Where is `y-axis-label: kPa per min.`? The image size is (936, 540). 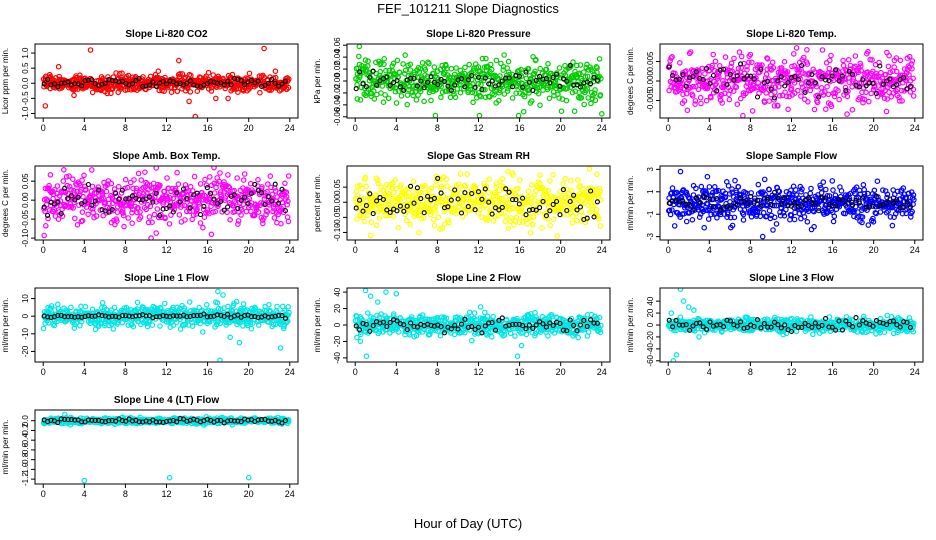
y-axis-label: kPa per min. is located at coordinates (317, 81).